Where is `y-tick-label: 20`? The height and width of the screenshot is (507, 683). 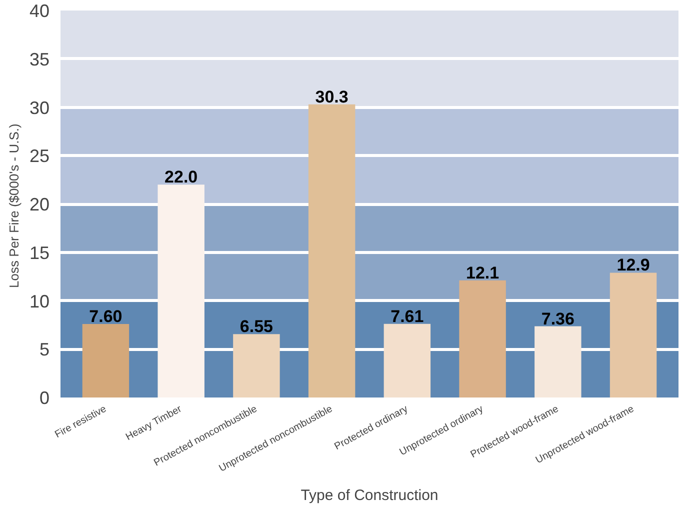 y-tick-label: 20 is located at coordinates (39, 204).